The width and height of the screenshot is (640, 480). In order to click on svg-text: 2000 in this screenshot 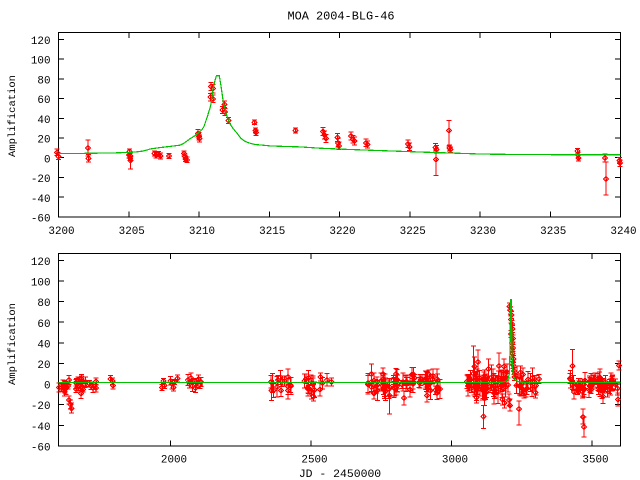, I will do `click(174, 461)`.